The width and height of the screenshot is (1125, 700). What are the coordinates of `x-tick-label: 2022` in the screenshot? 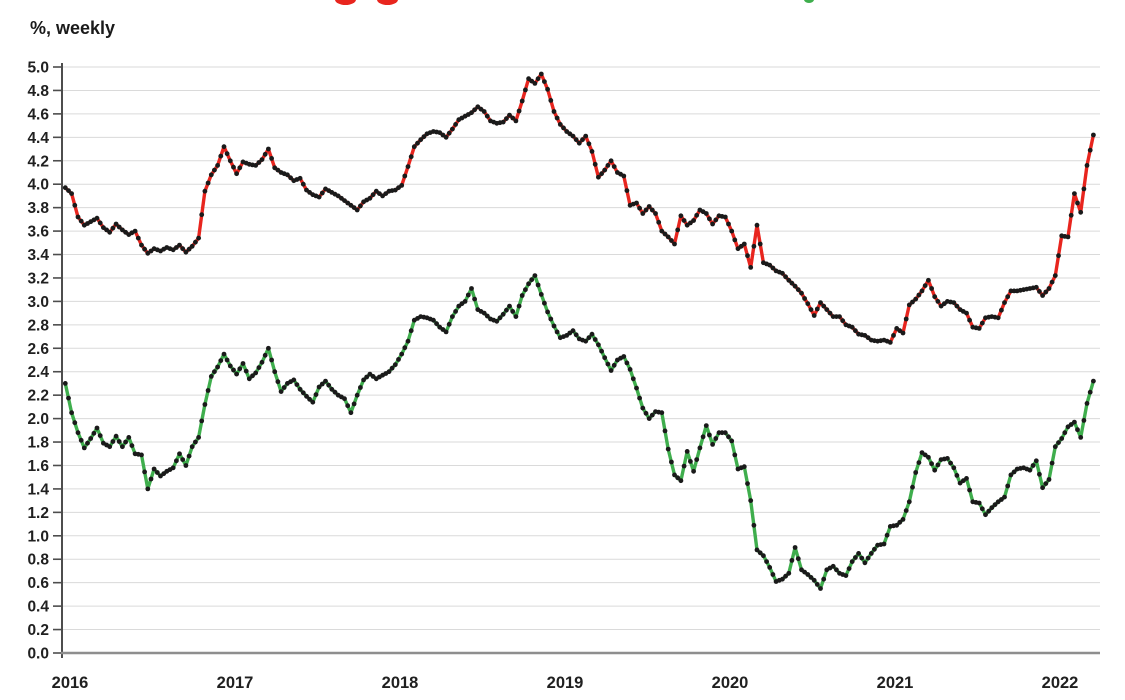 It's located at (1060, 683).